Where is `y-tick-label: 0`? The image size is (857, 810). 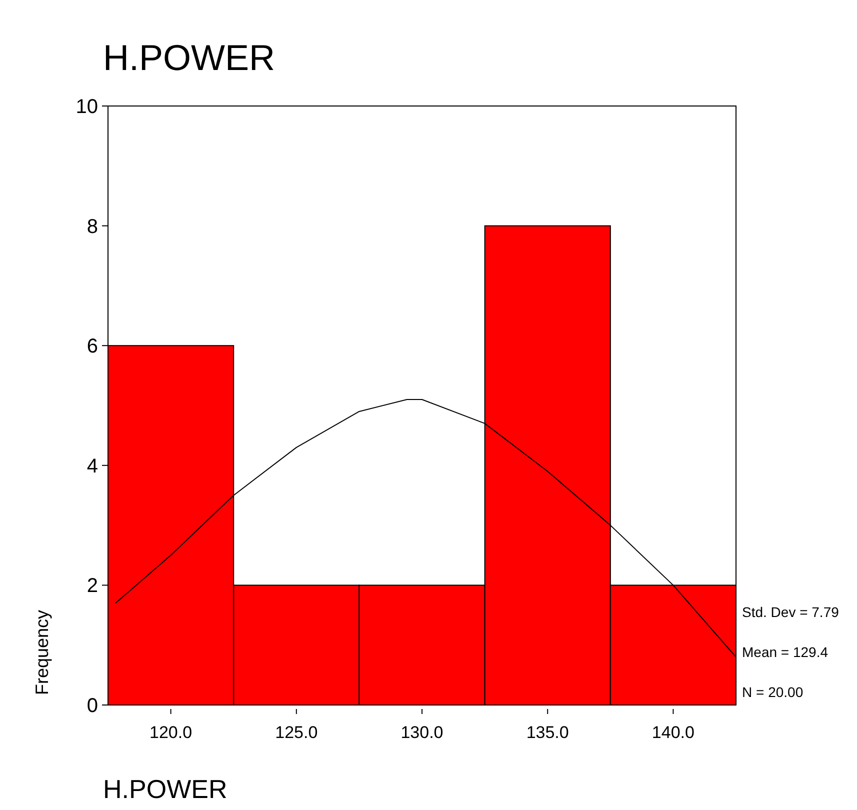
y-tick-label: 0 is located at coordinates (92, 706).